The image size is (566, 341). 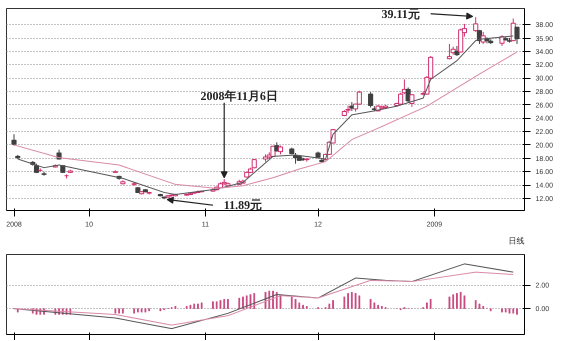 What do you see at coordinates (264, 299) in the screenshot?
I see `line-series` at bounding box center [264, 299].